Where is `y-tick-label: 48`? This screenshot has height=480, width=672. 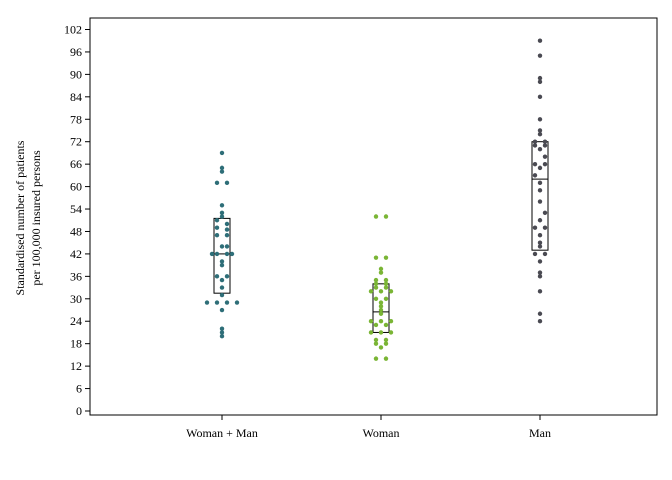
y-tick-label: 48 is located at coordinates (76, 231).